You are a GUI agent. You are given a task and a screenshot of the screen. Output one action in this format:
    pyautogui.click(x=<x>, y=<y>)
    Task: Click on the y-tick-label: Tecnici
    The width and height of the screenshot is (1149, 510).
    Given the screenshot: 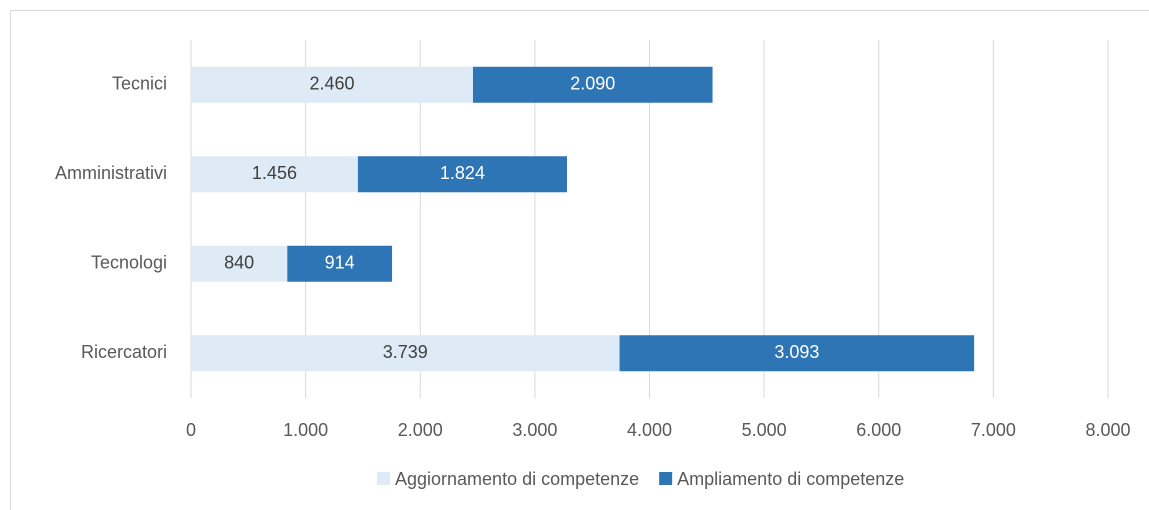 What is the action you would take?
    pyautogui.click(x=139, y=84)
    